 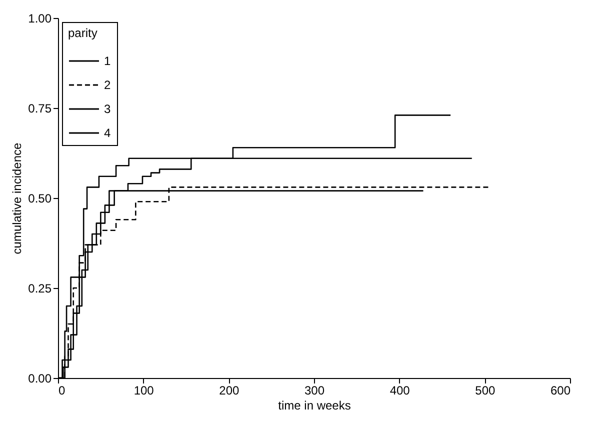 What do you see at coordinates (400, 391) in the screenshot?
I see `x-tick-label: 400` at bounding box center [400, 391].